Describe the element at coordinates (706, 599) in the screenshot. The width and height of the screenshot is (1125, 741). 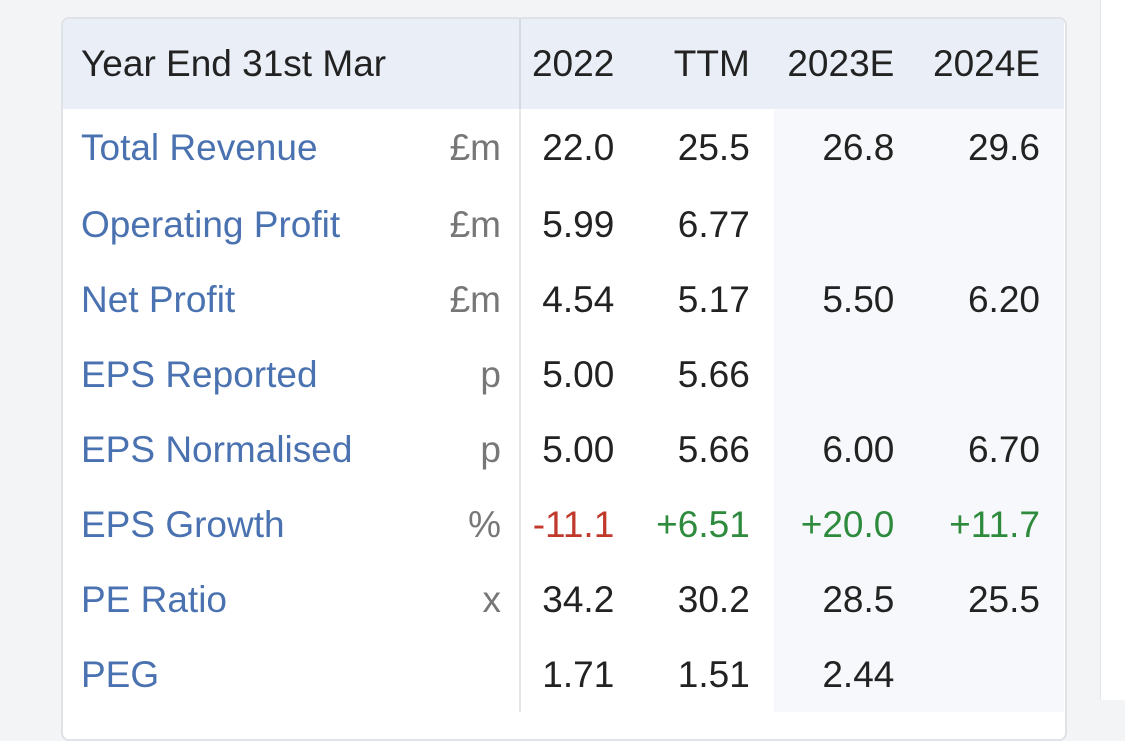
I see `cell-value: 30.2` at that location.